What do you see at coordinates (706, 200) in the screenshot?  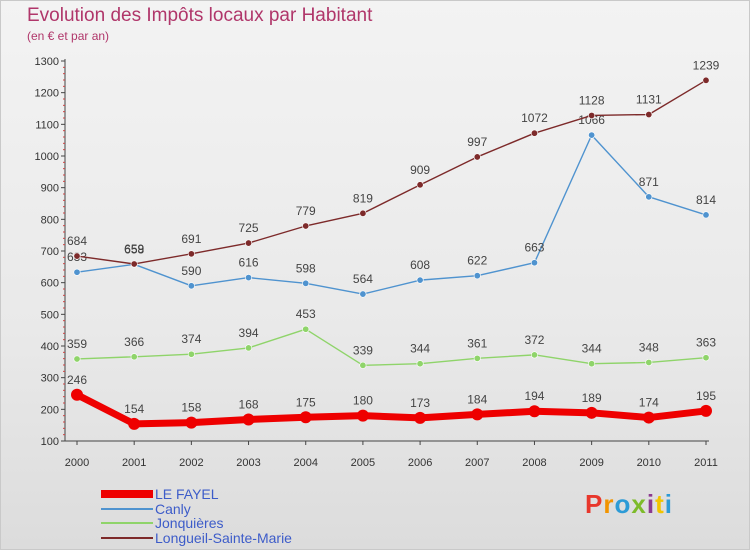 I see `data-label: 814` at bounding box center [706, 200].